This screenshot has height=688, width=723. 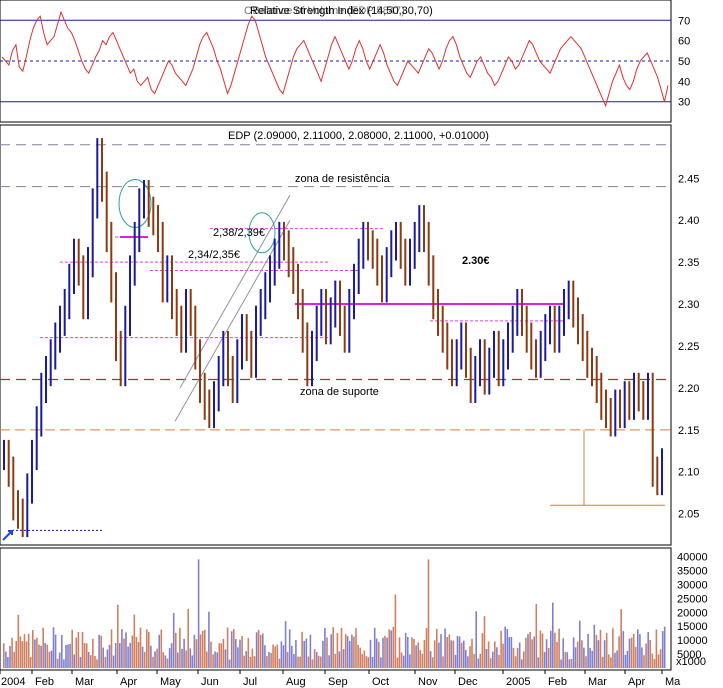 I want to click on rsi-line, so click(x=335, y=59).